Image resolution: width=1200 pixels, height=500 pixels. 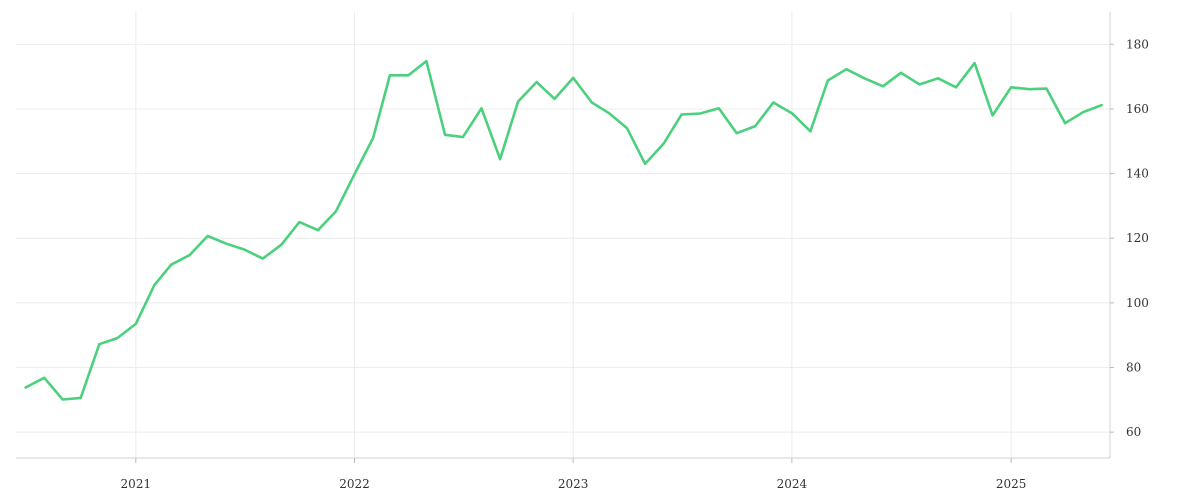 I want to click on x-tick-label: 2021, so click(x=136, y=484).